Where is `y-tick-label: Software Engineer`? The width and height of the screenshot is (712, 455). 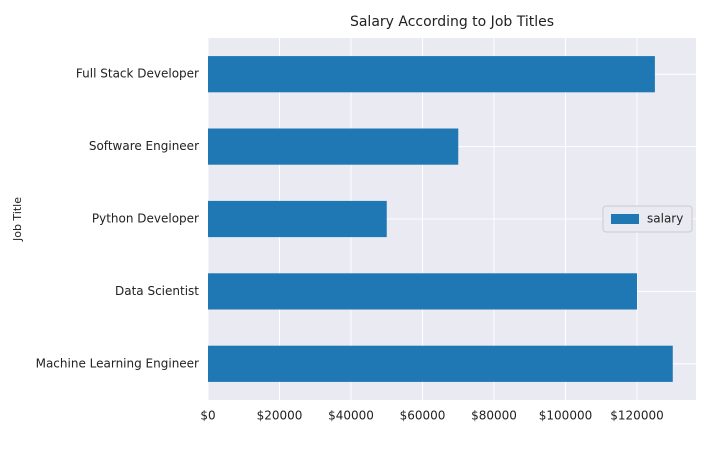
y-tick-label: Software Engineer is located at coordinates (144, 146).